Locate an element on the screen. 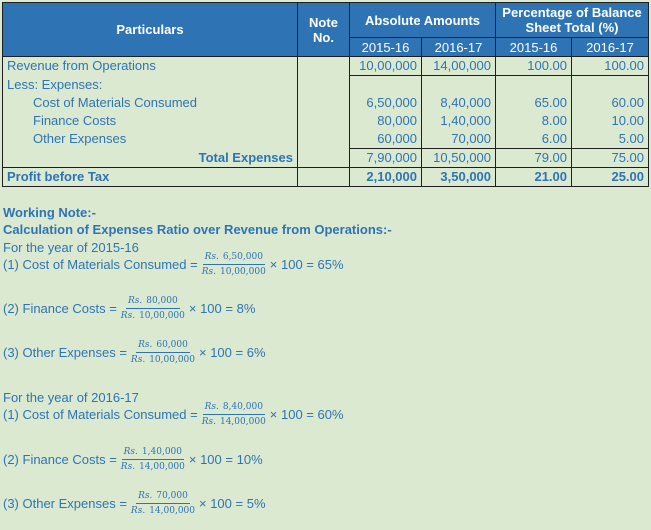 The width and height of the screenshot is (651, 530). numerator-value: 60,000 is located at coordinates (172, 345).